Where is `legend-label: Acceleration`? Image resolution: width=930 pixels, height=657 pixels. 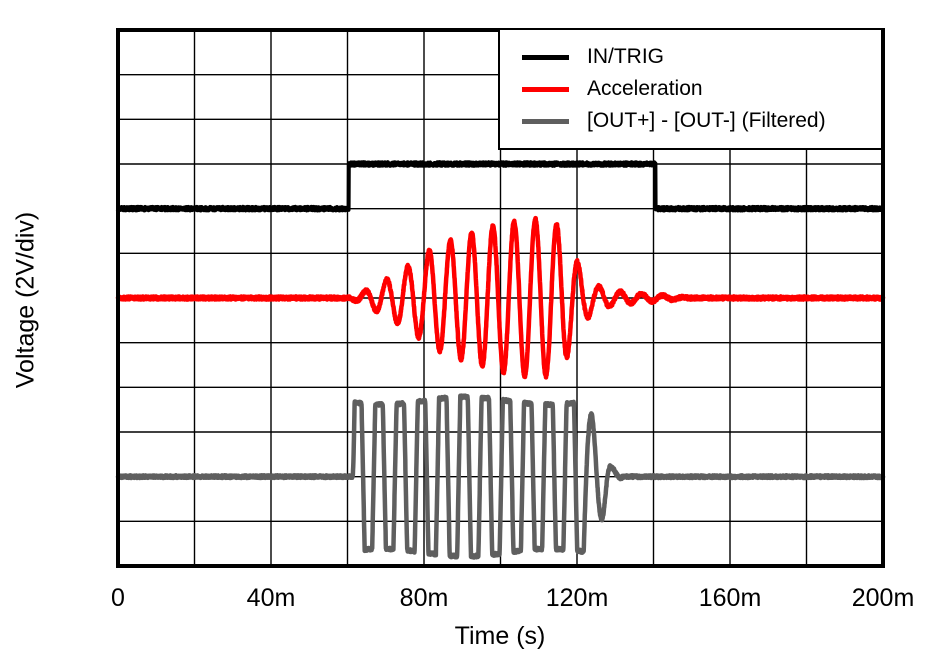
legend-label: Acceleration is located at coordinates (645, 88).